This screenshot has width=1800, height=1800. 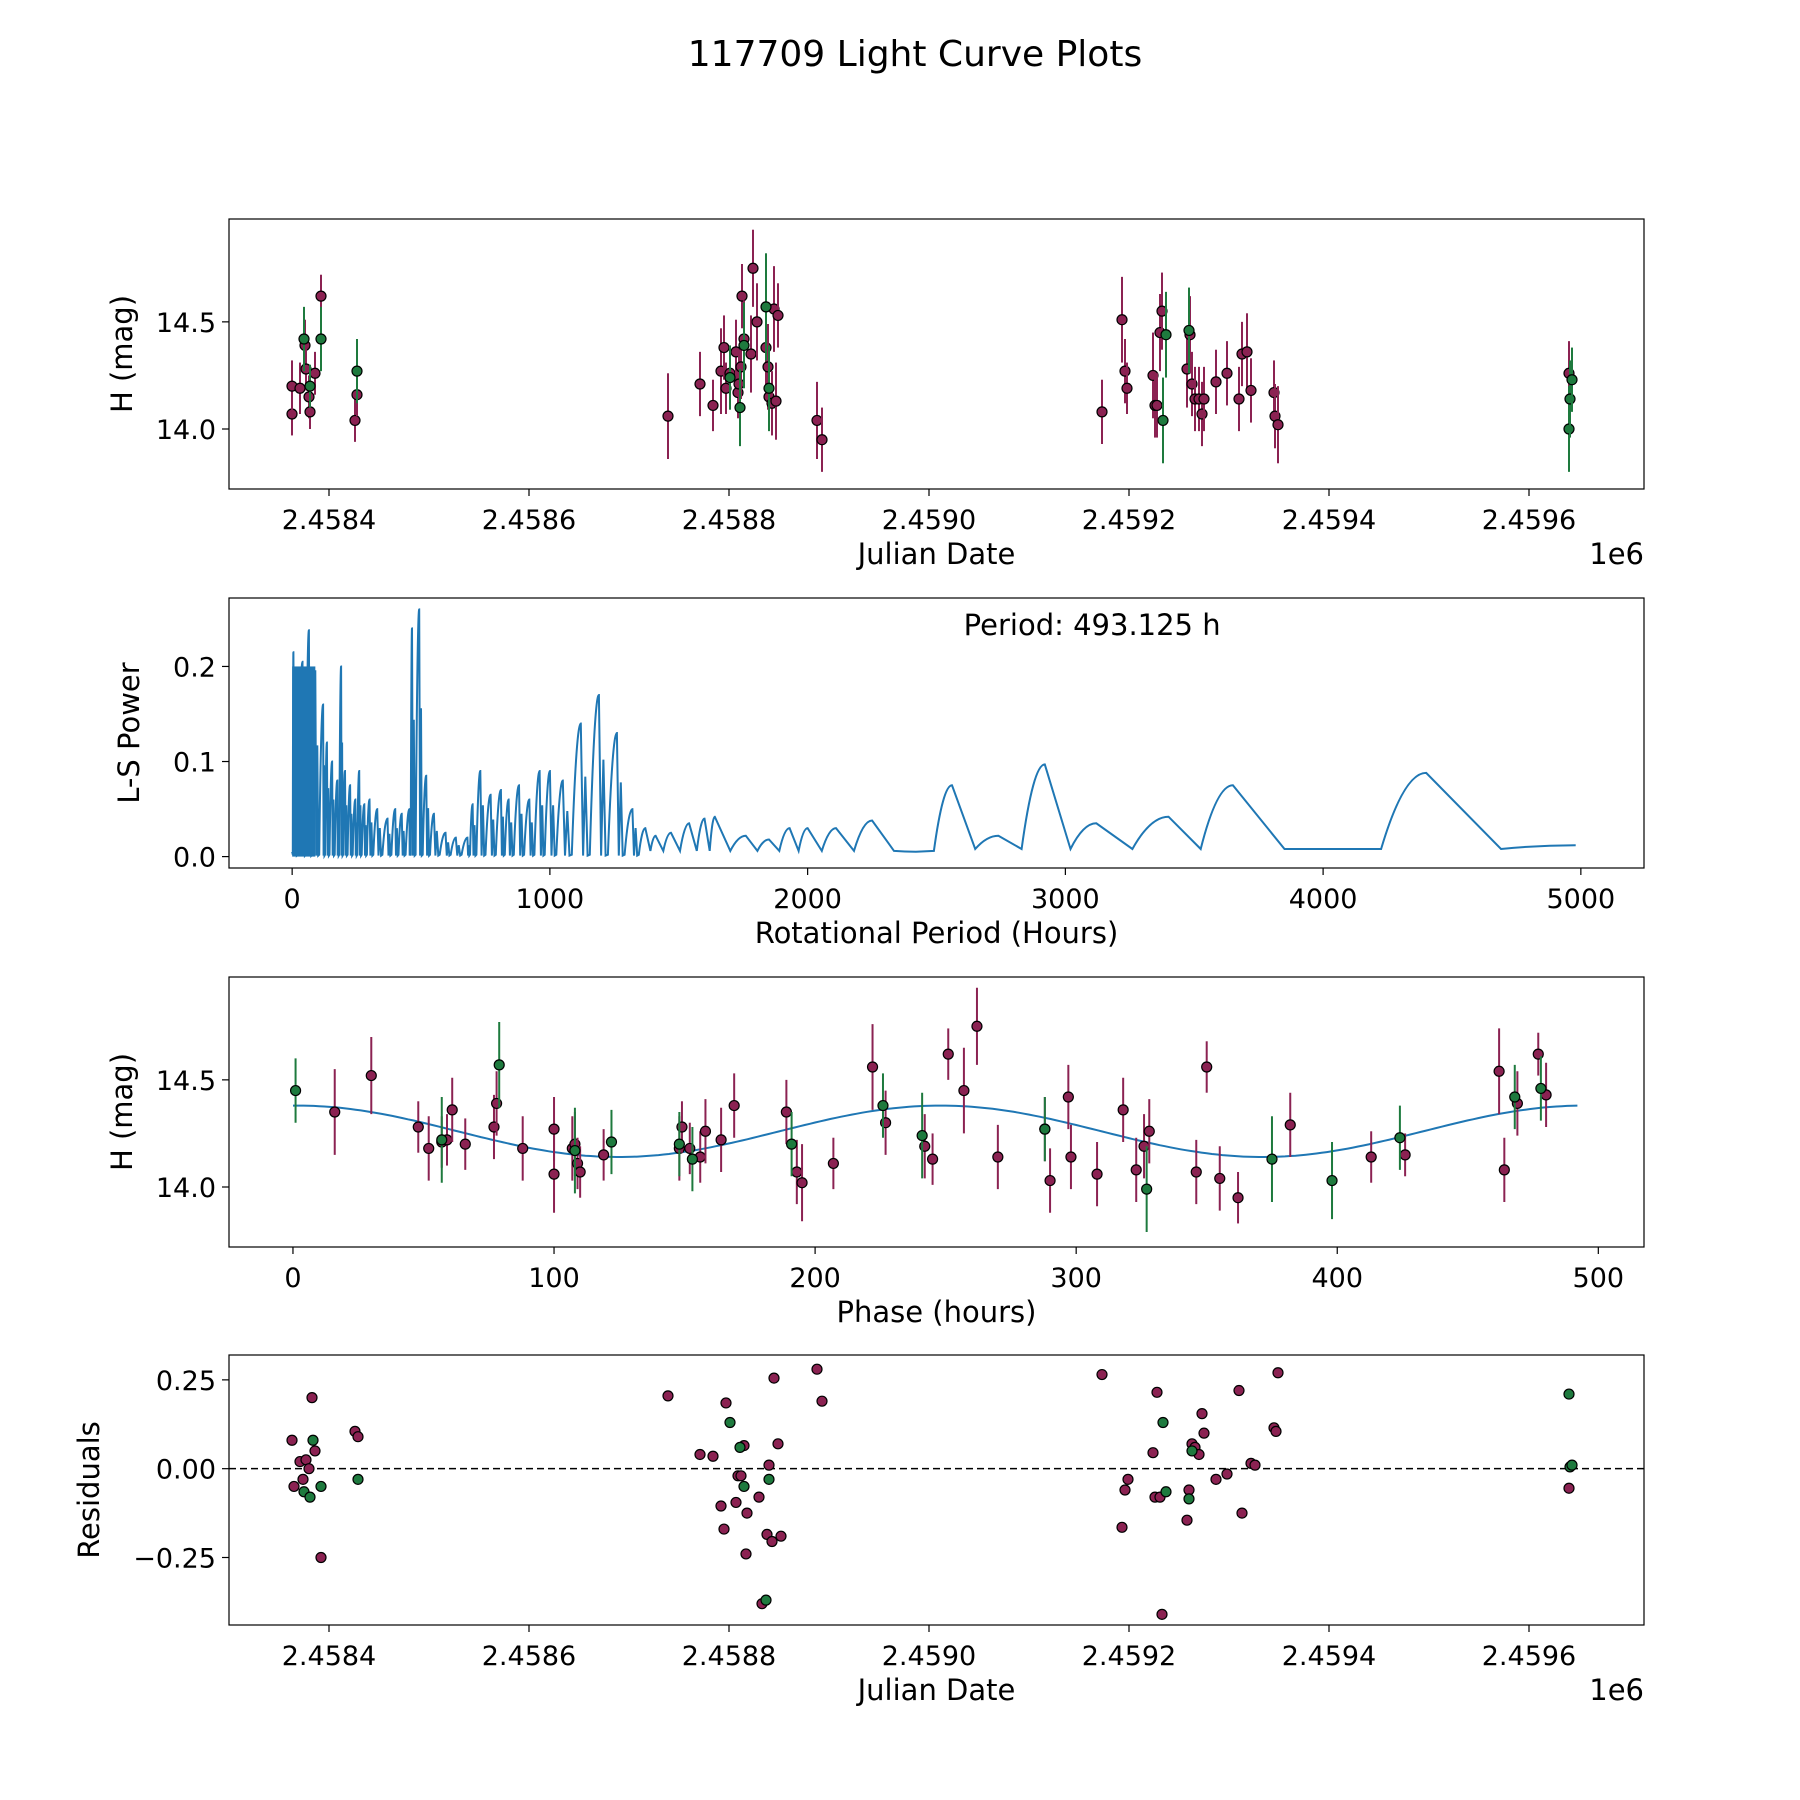 What do you see at coordinates (529, 1656) in the screenshot?
I see `residuals-xtick-label: 2.4586` at bounding box center [529, 1656].